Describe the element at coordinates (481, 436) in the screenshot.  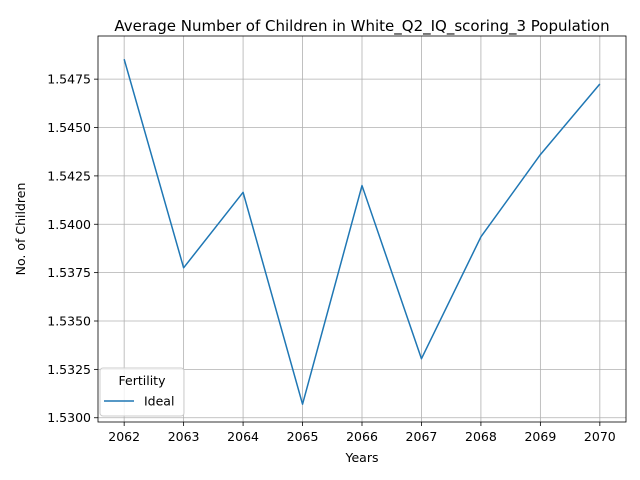
I see `x-tick-label: 2068` at that location.